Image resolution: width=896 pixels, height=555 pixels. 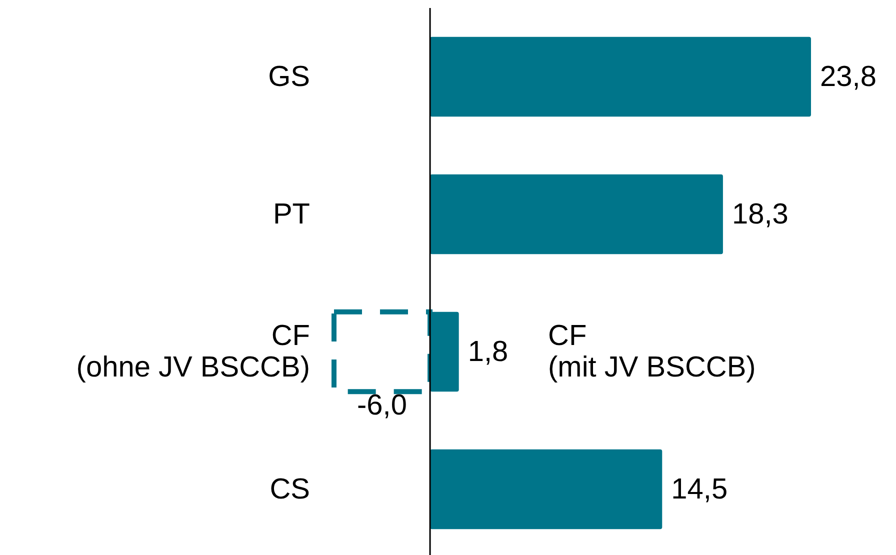 I want to click on data-label: -6,0, so click(x=382, y=406).